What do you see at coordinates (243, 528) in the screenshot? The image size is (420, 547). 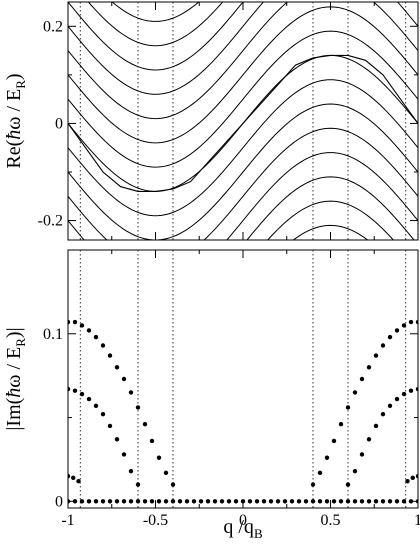 I see `x-axis-label: q /qB` at bounding box center [243, 528].